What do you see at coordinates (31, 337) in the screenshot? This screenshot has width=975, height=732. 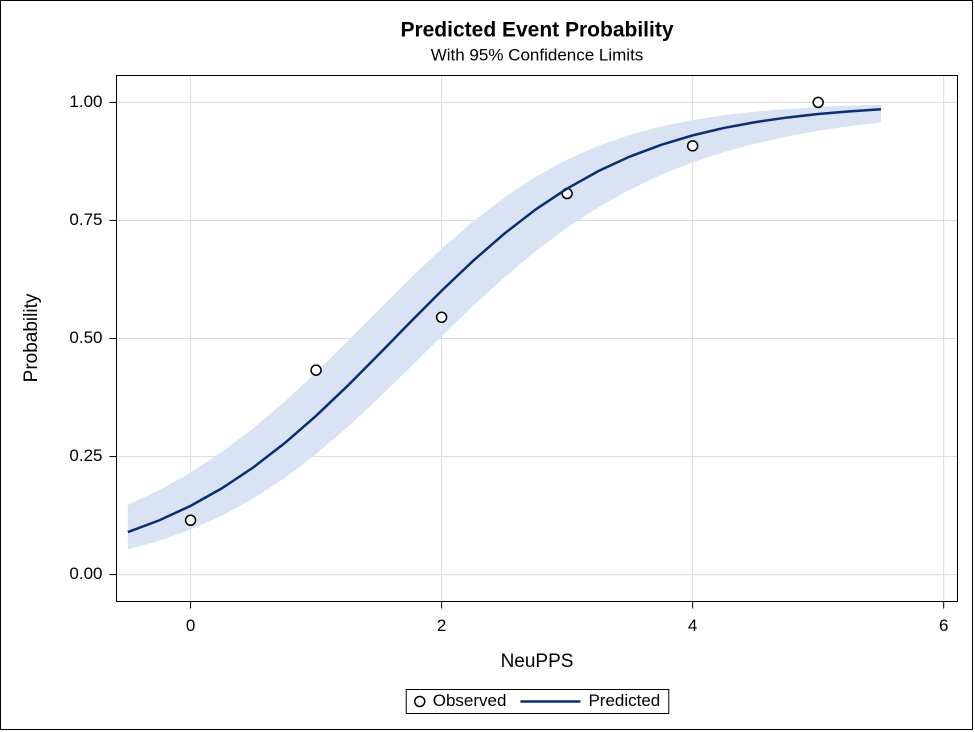 I see `y-axis-label: Probability` at bounding box center [31, 337].